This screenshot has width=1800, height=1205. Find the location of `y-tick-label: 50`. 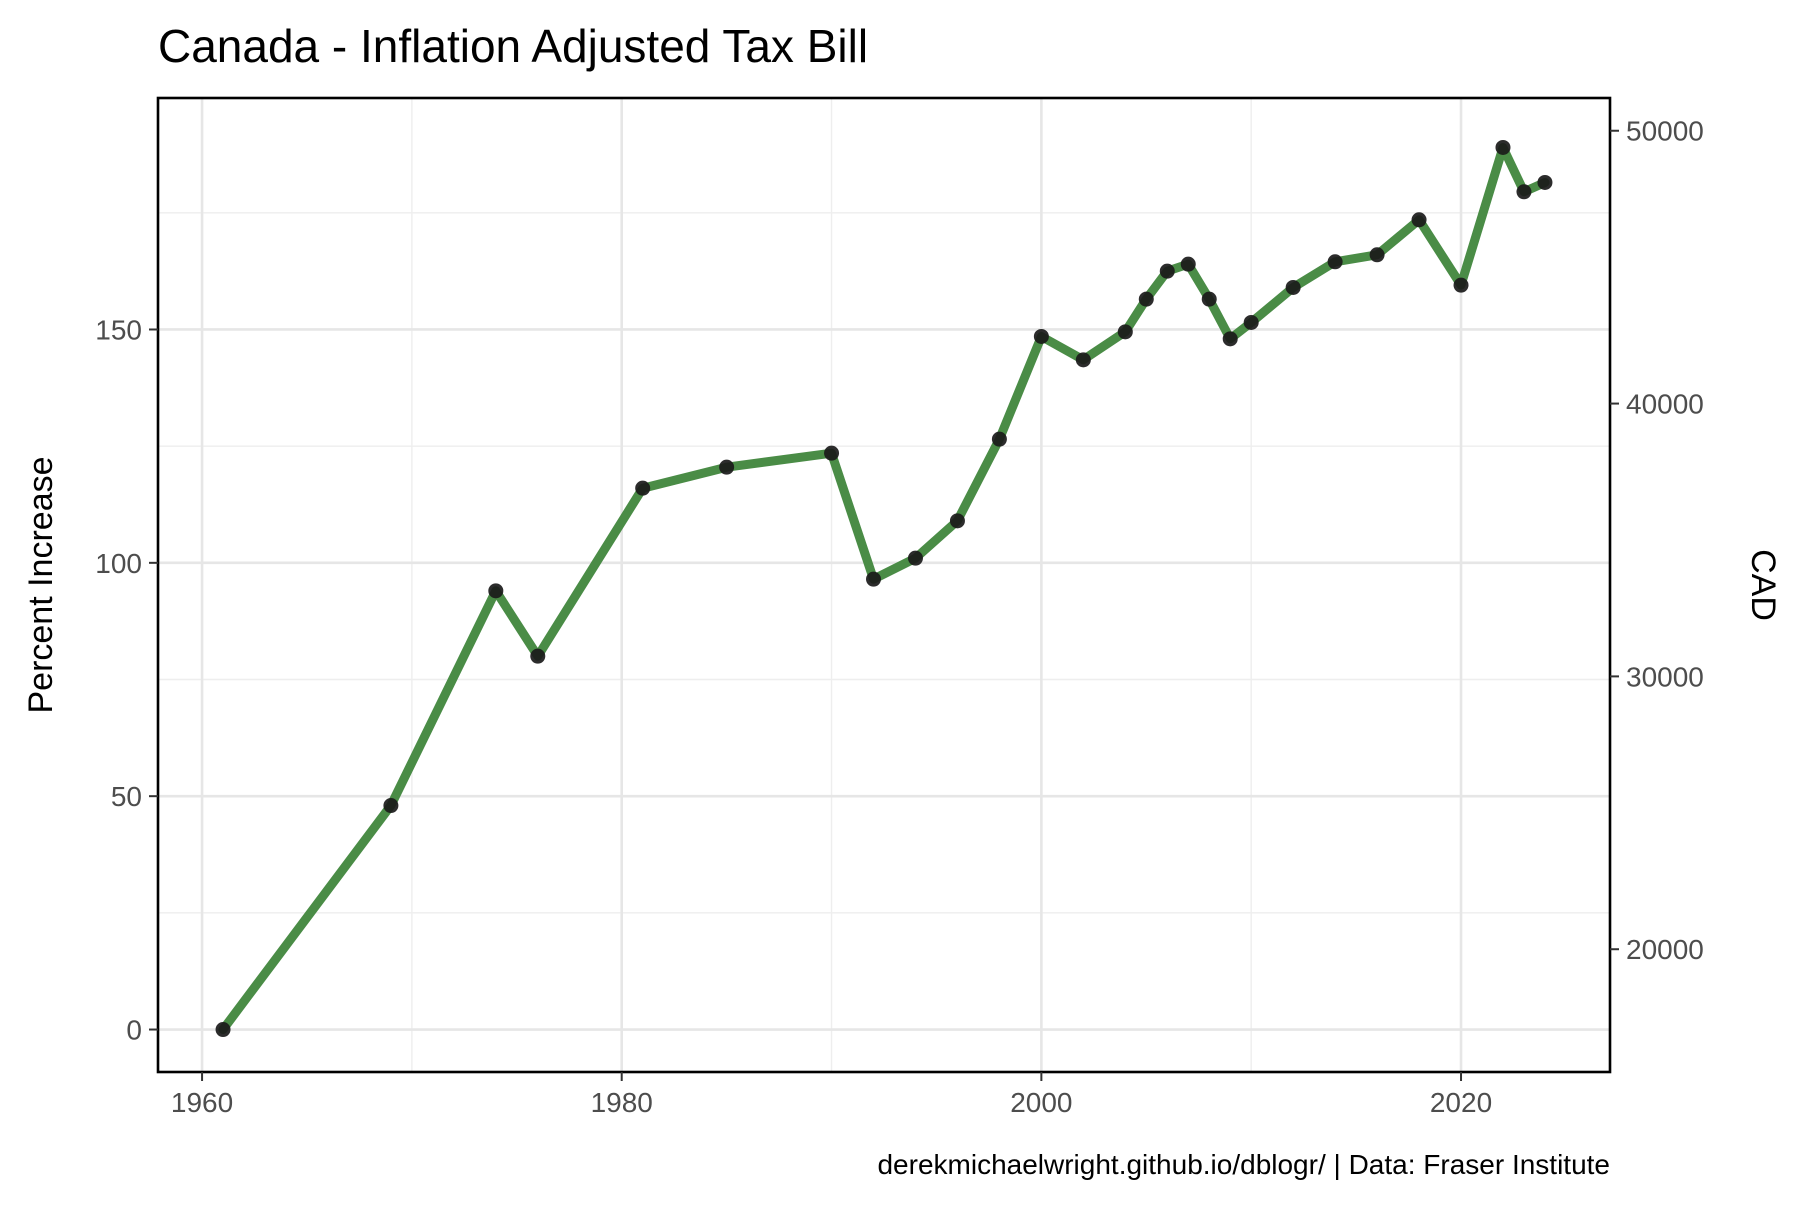

y-tick-label: 50 is located at coordinates (126, 796).